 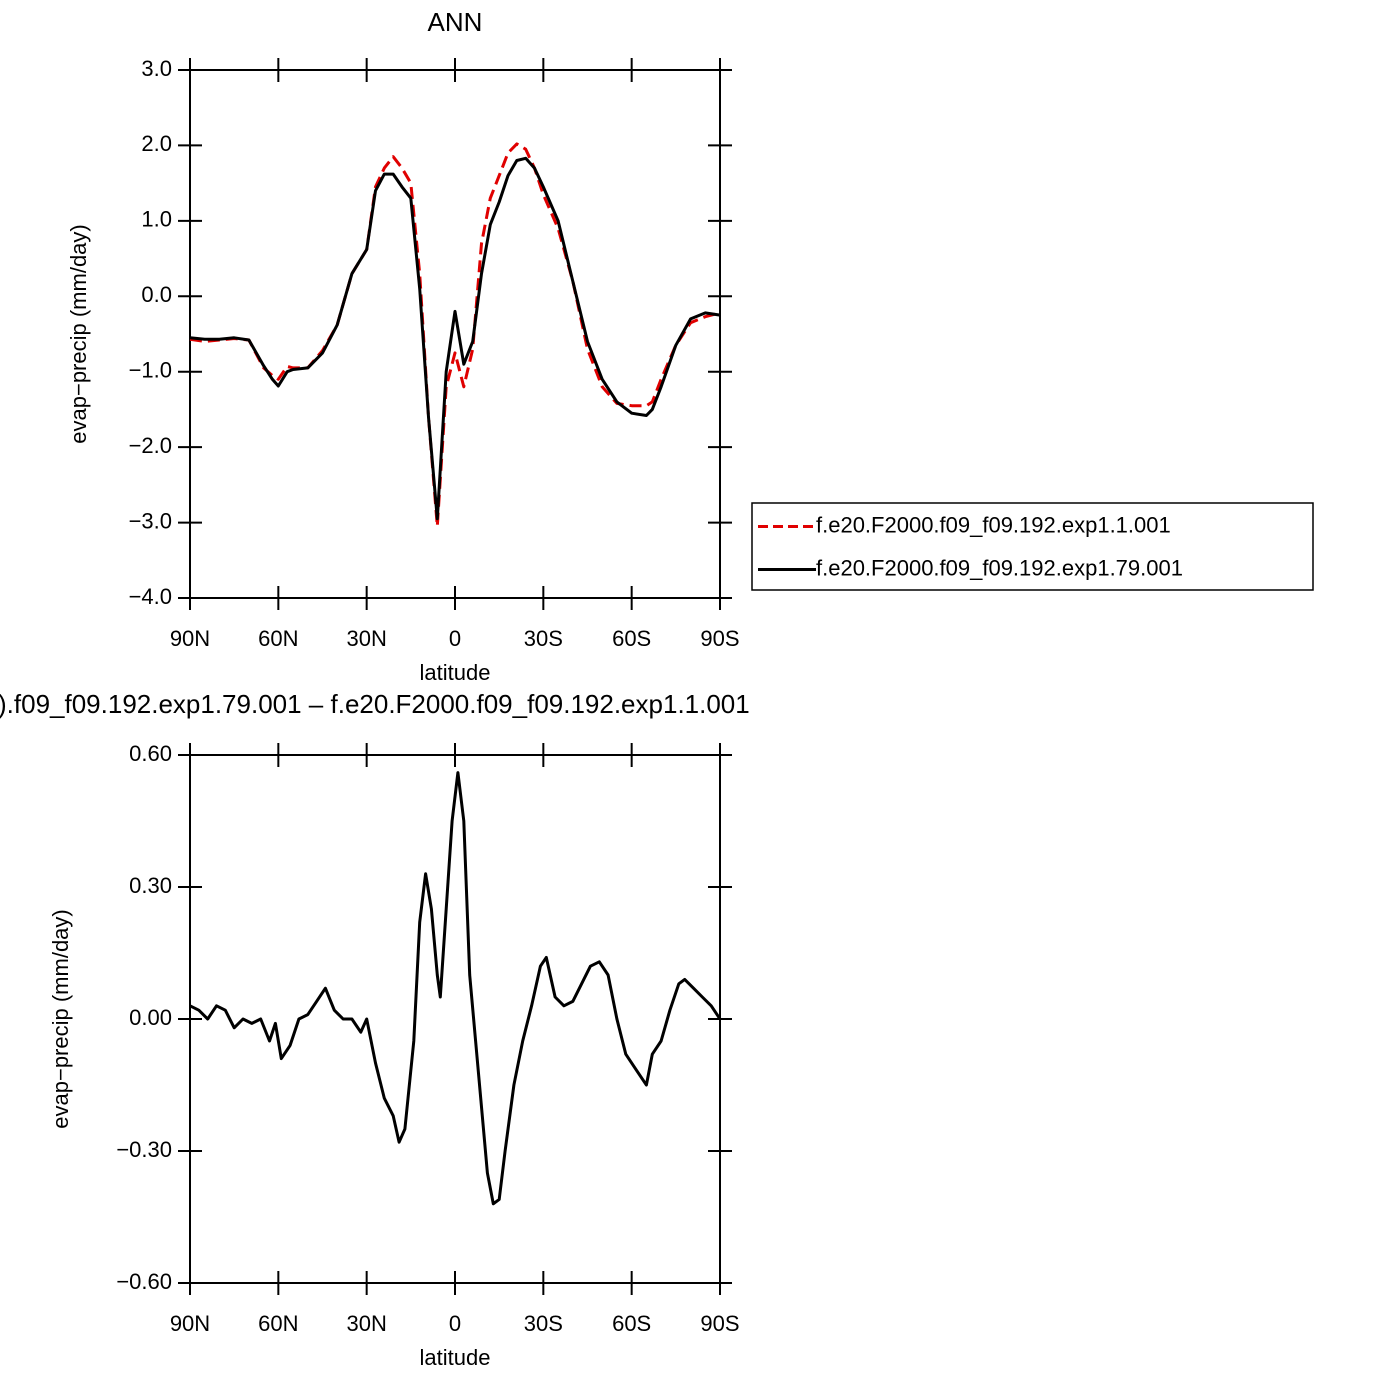 What do you see at coordinates (156, 143) in the screenshot?
I see `y-tick-label: 2.0` at bounding box center [156, 143].